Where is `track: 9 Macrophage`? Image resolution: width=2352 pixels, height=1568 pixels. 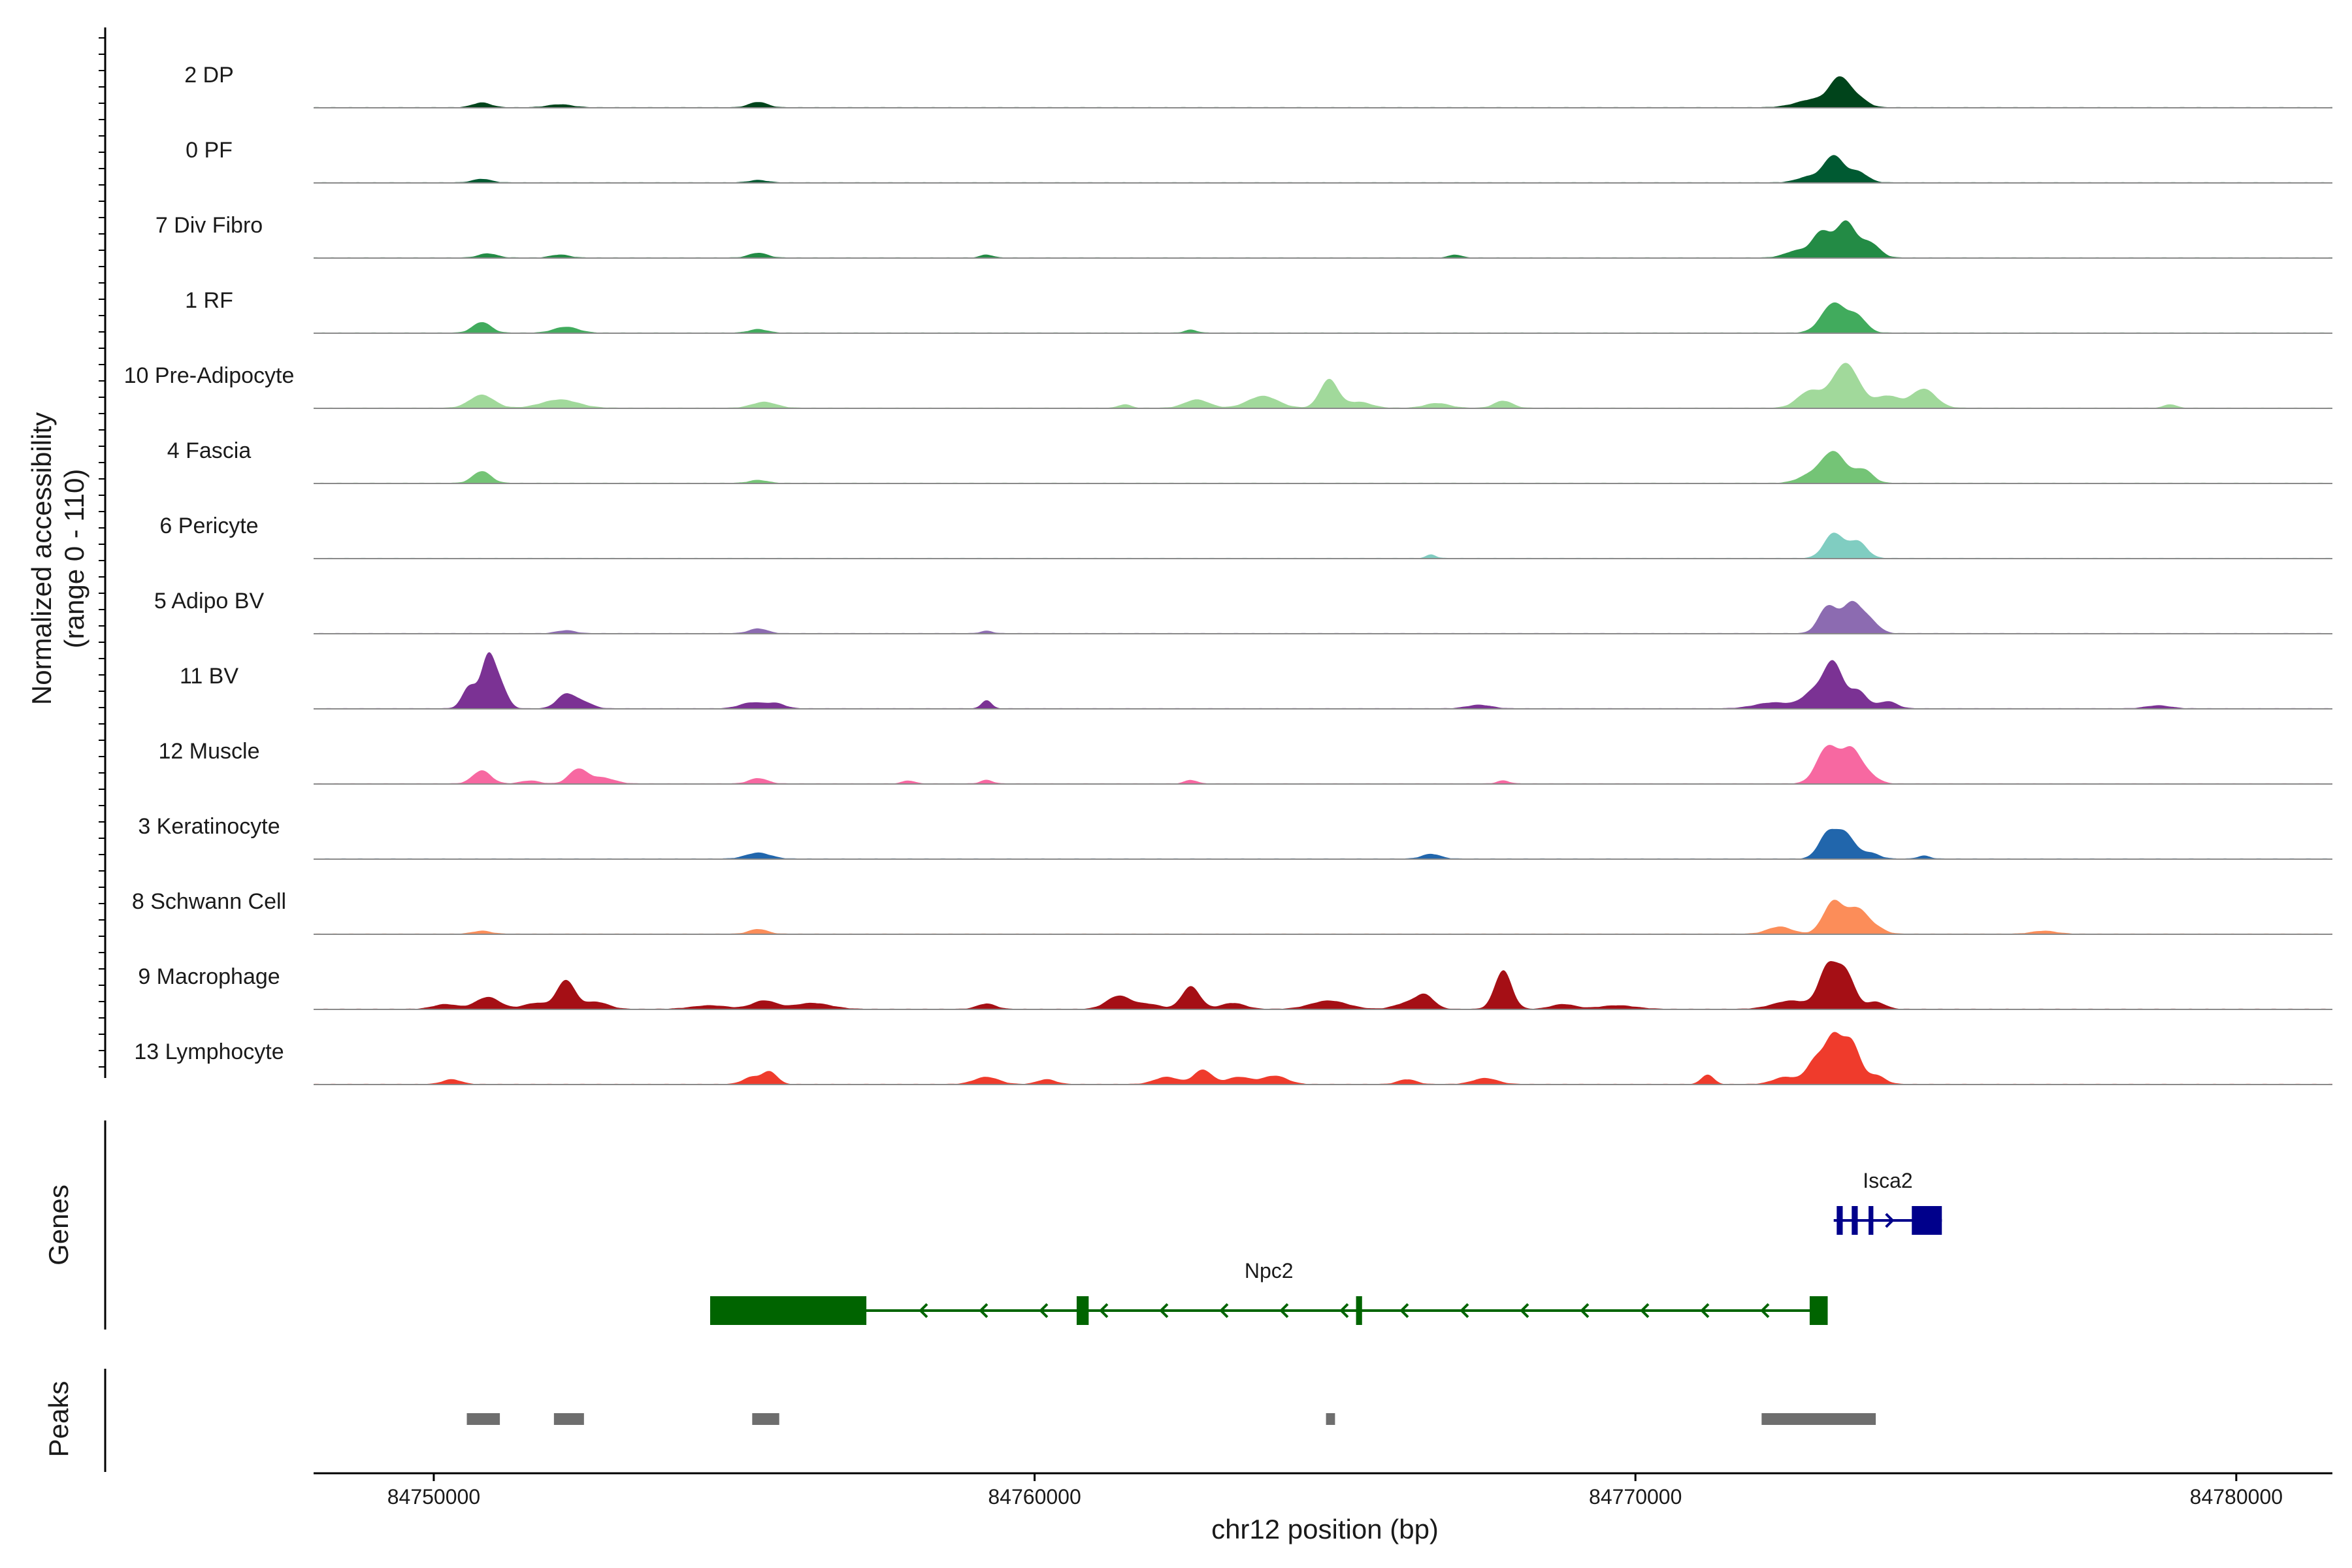
track: 9 Macrophage is located at coordinates (1235, 985).